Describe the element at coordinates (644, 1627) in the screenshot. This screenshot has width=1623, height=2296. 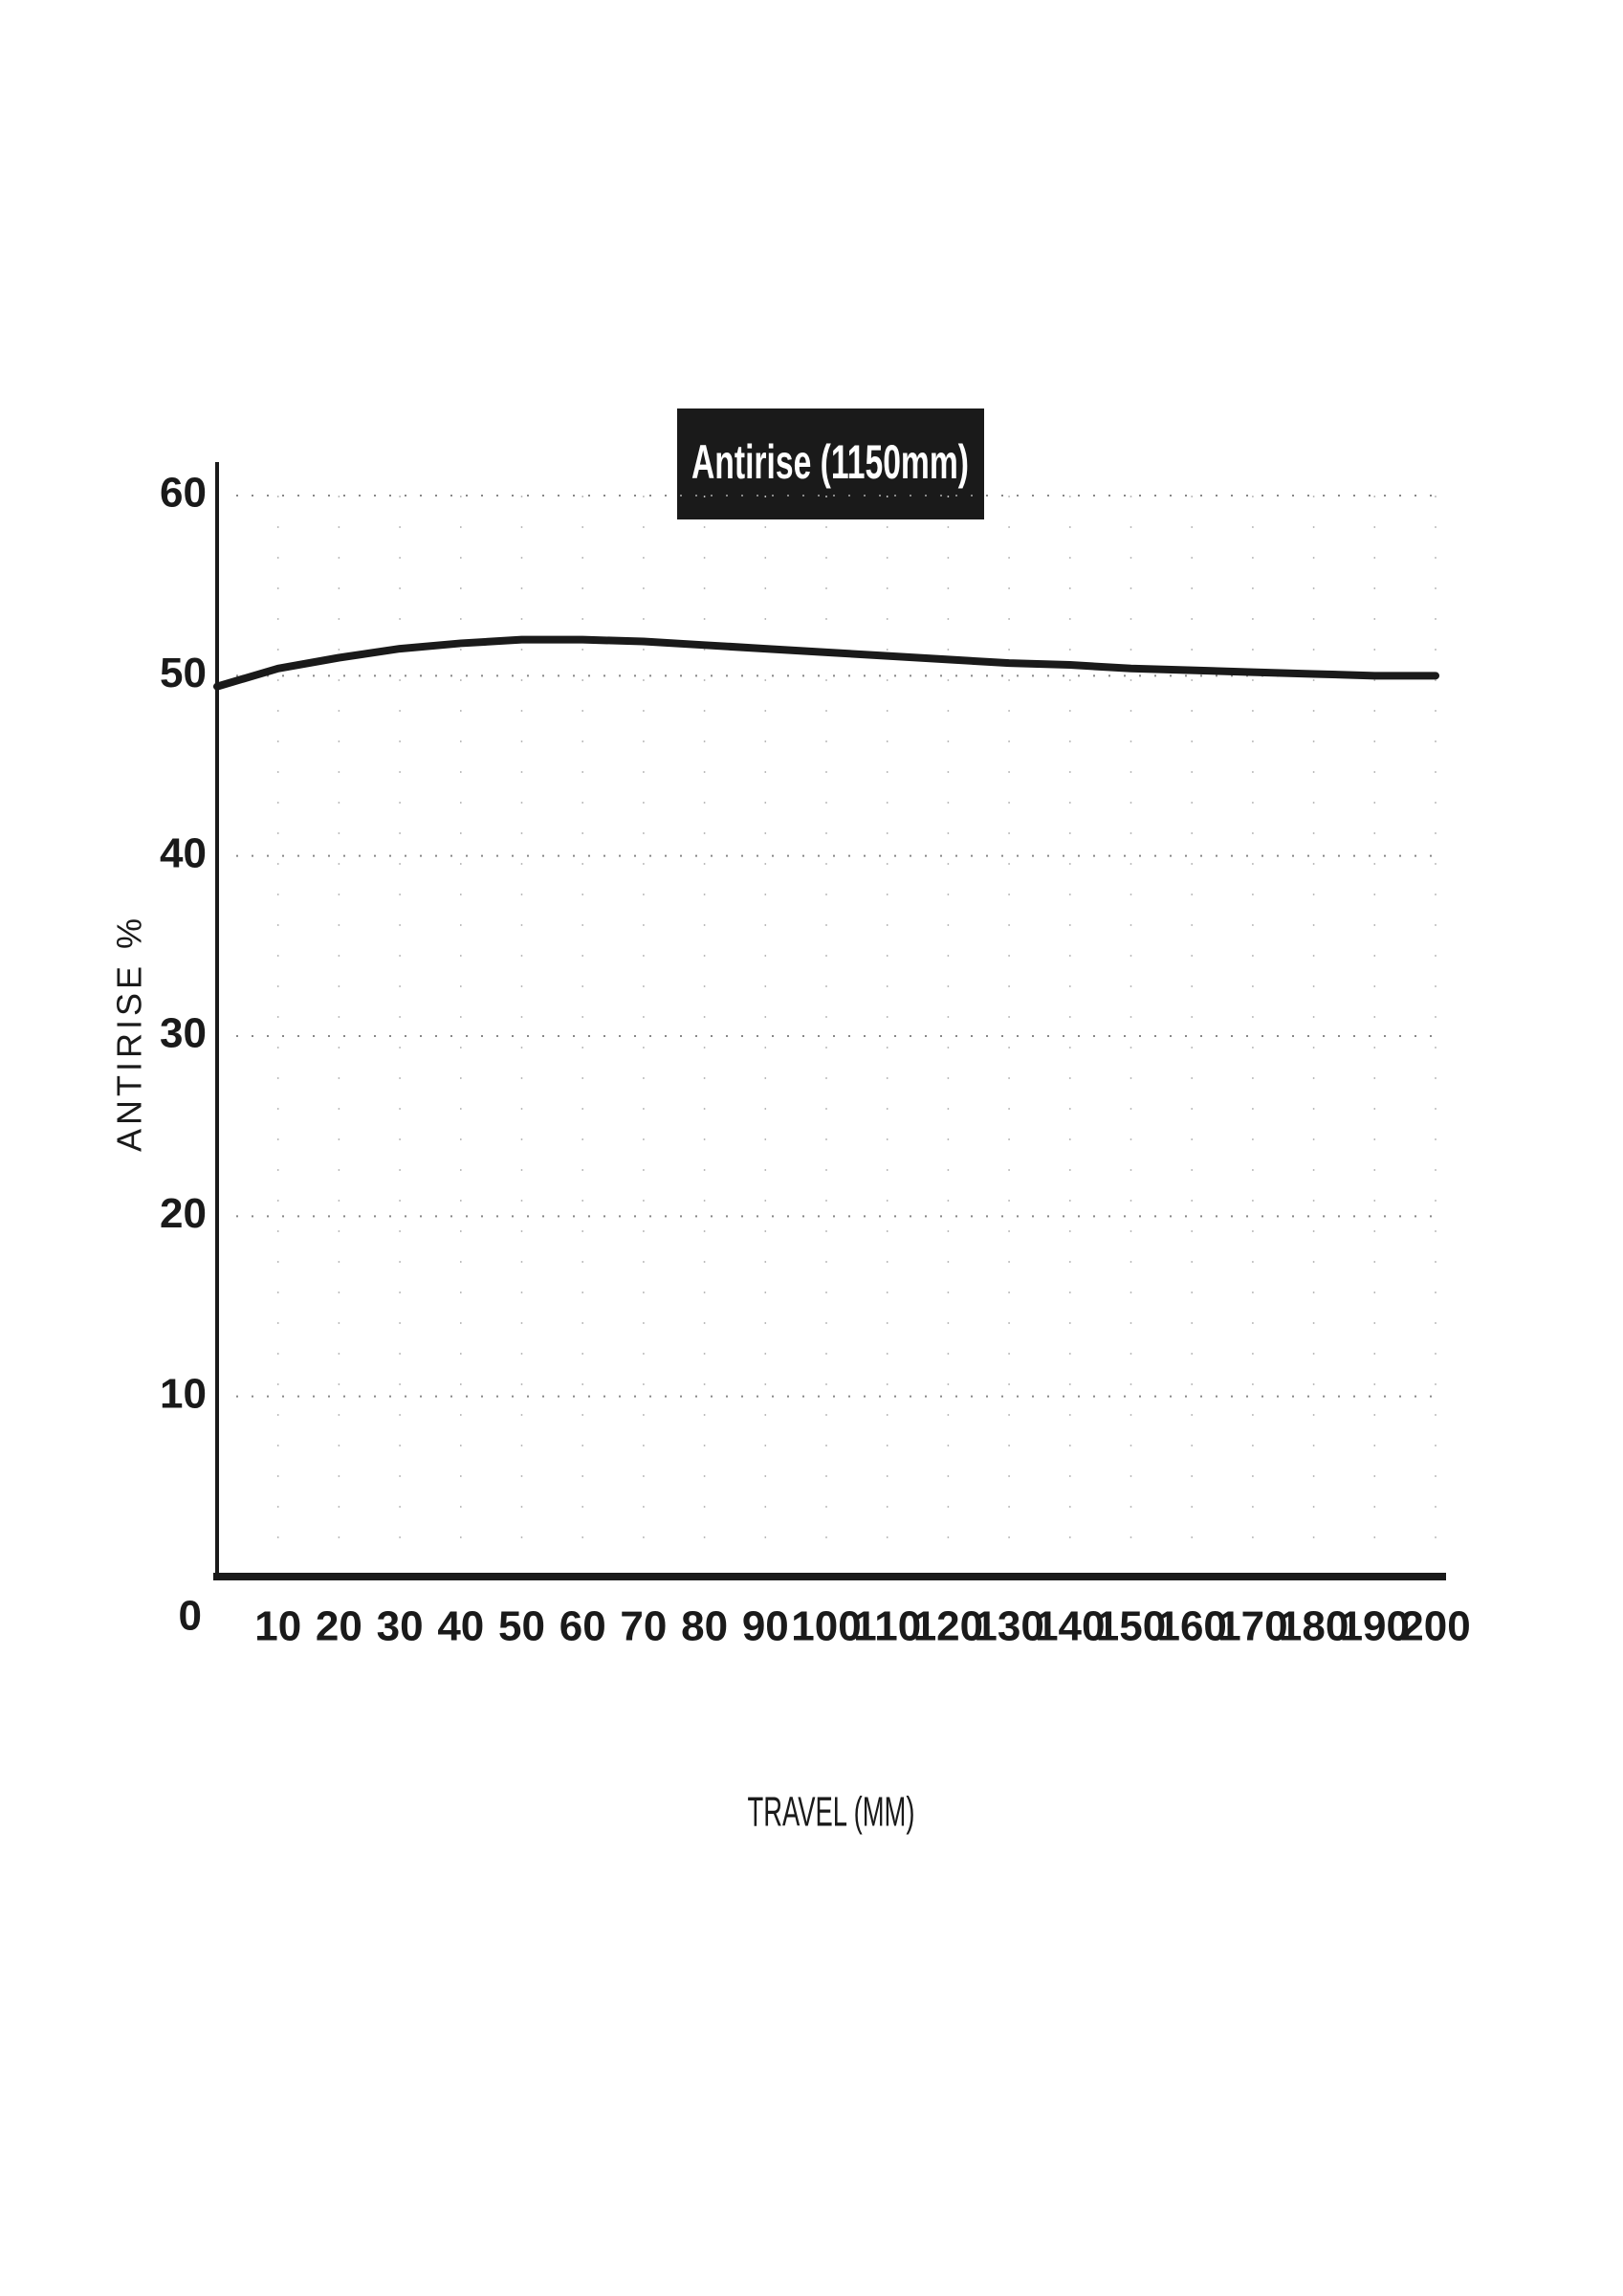
I see `x-tick-label: 70` at that location.